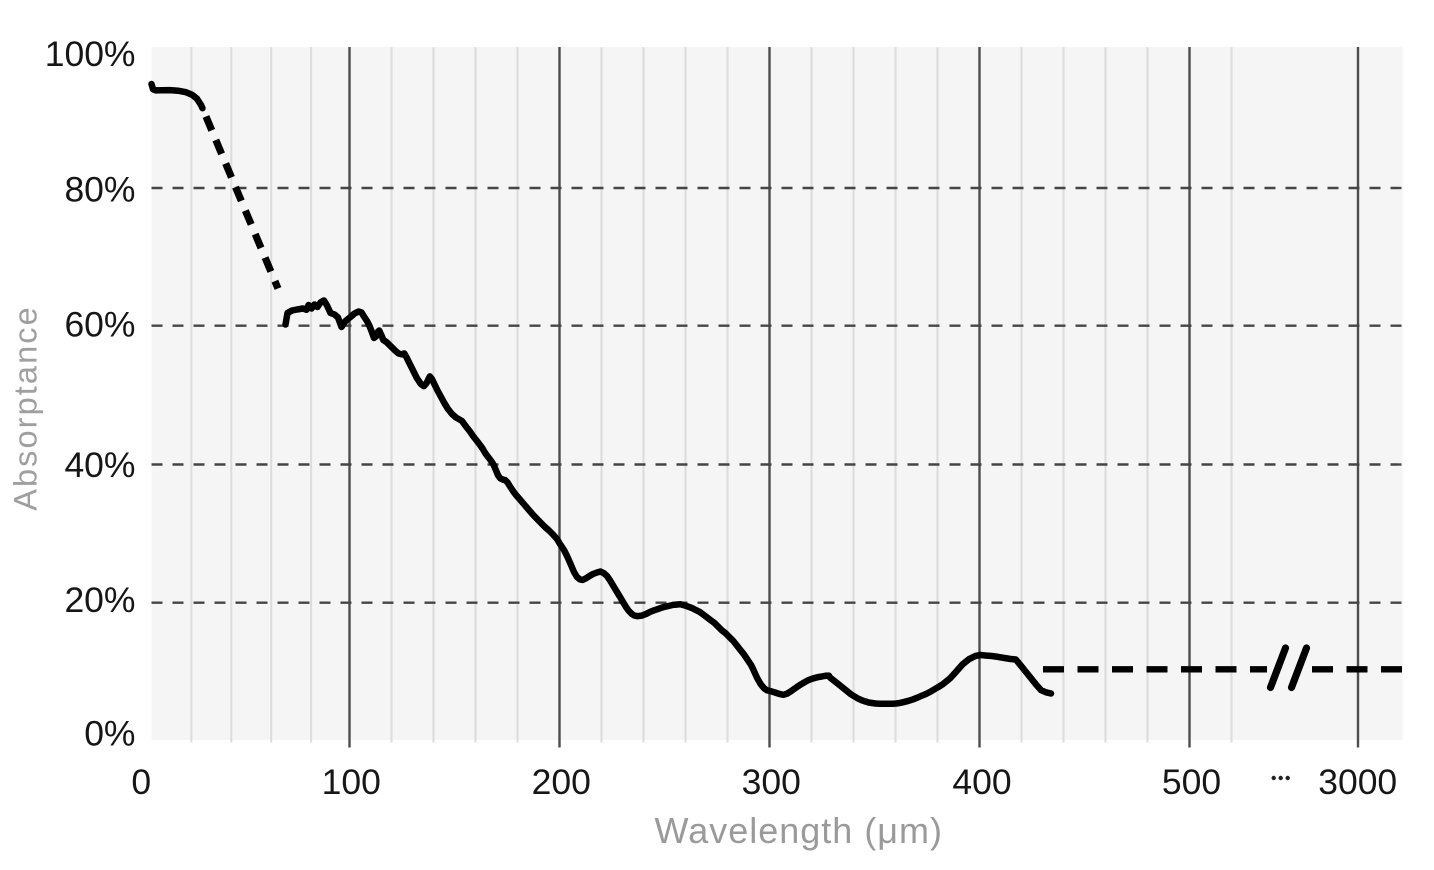 The height and width of the screenshot is (870, 1434). Describe the element at coordinates (1357, 782) in the screenshot. I see `svg-text: 3000` at that location.